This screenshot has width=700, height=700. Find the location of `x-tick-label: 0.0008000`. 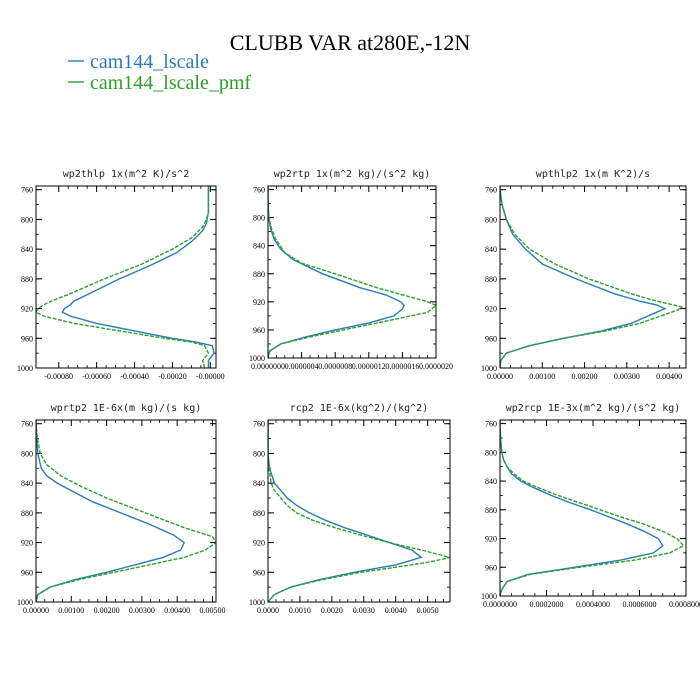

x-tick-label: 0.0008000 is located at coordinates (684, 604).